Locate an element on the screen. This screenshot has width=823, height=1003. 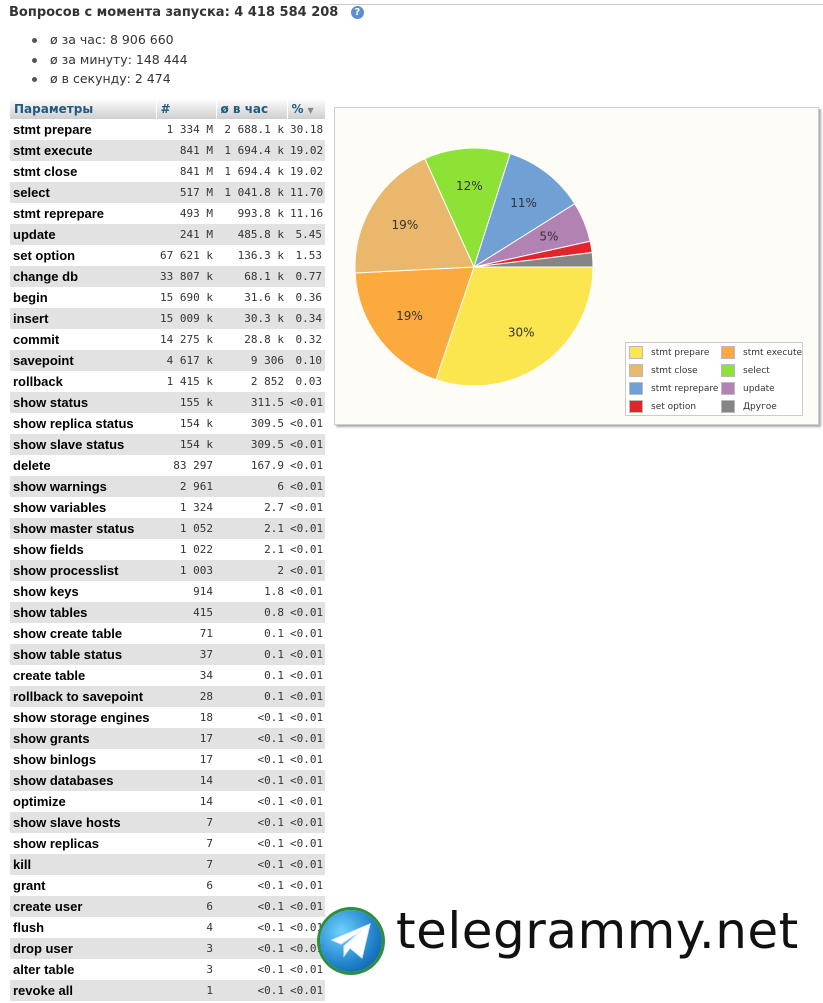
table-header-row: Параметры # ø в час % ▼ is located at coordinates (168, 108).